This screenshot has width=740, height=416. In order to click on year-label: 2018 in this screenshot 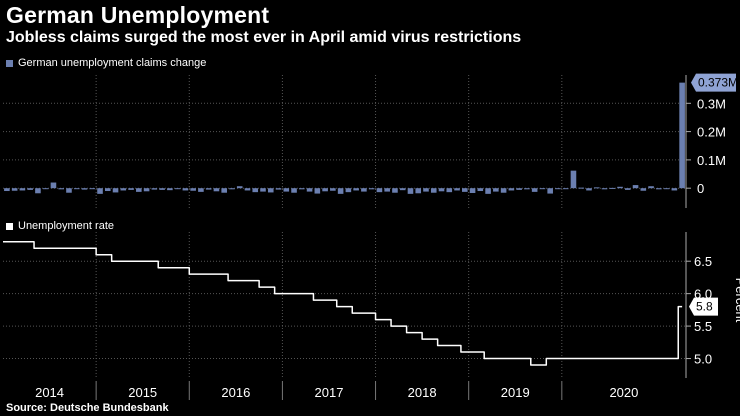, I will do `click(422, 392)`.